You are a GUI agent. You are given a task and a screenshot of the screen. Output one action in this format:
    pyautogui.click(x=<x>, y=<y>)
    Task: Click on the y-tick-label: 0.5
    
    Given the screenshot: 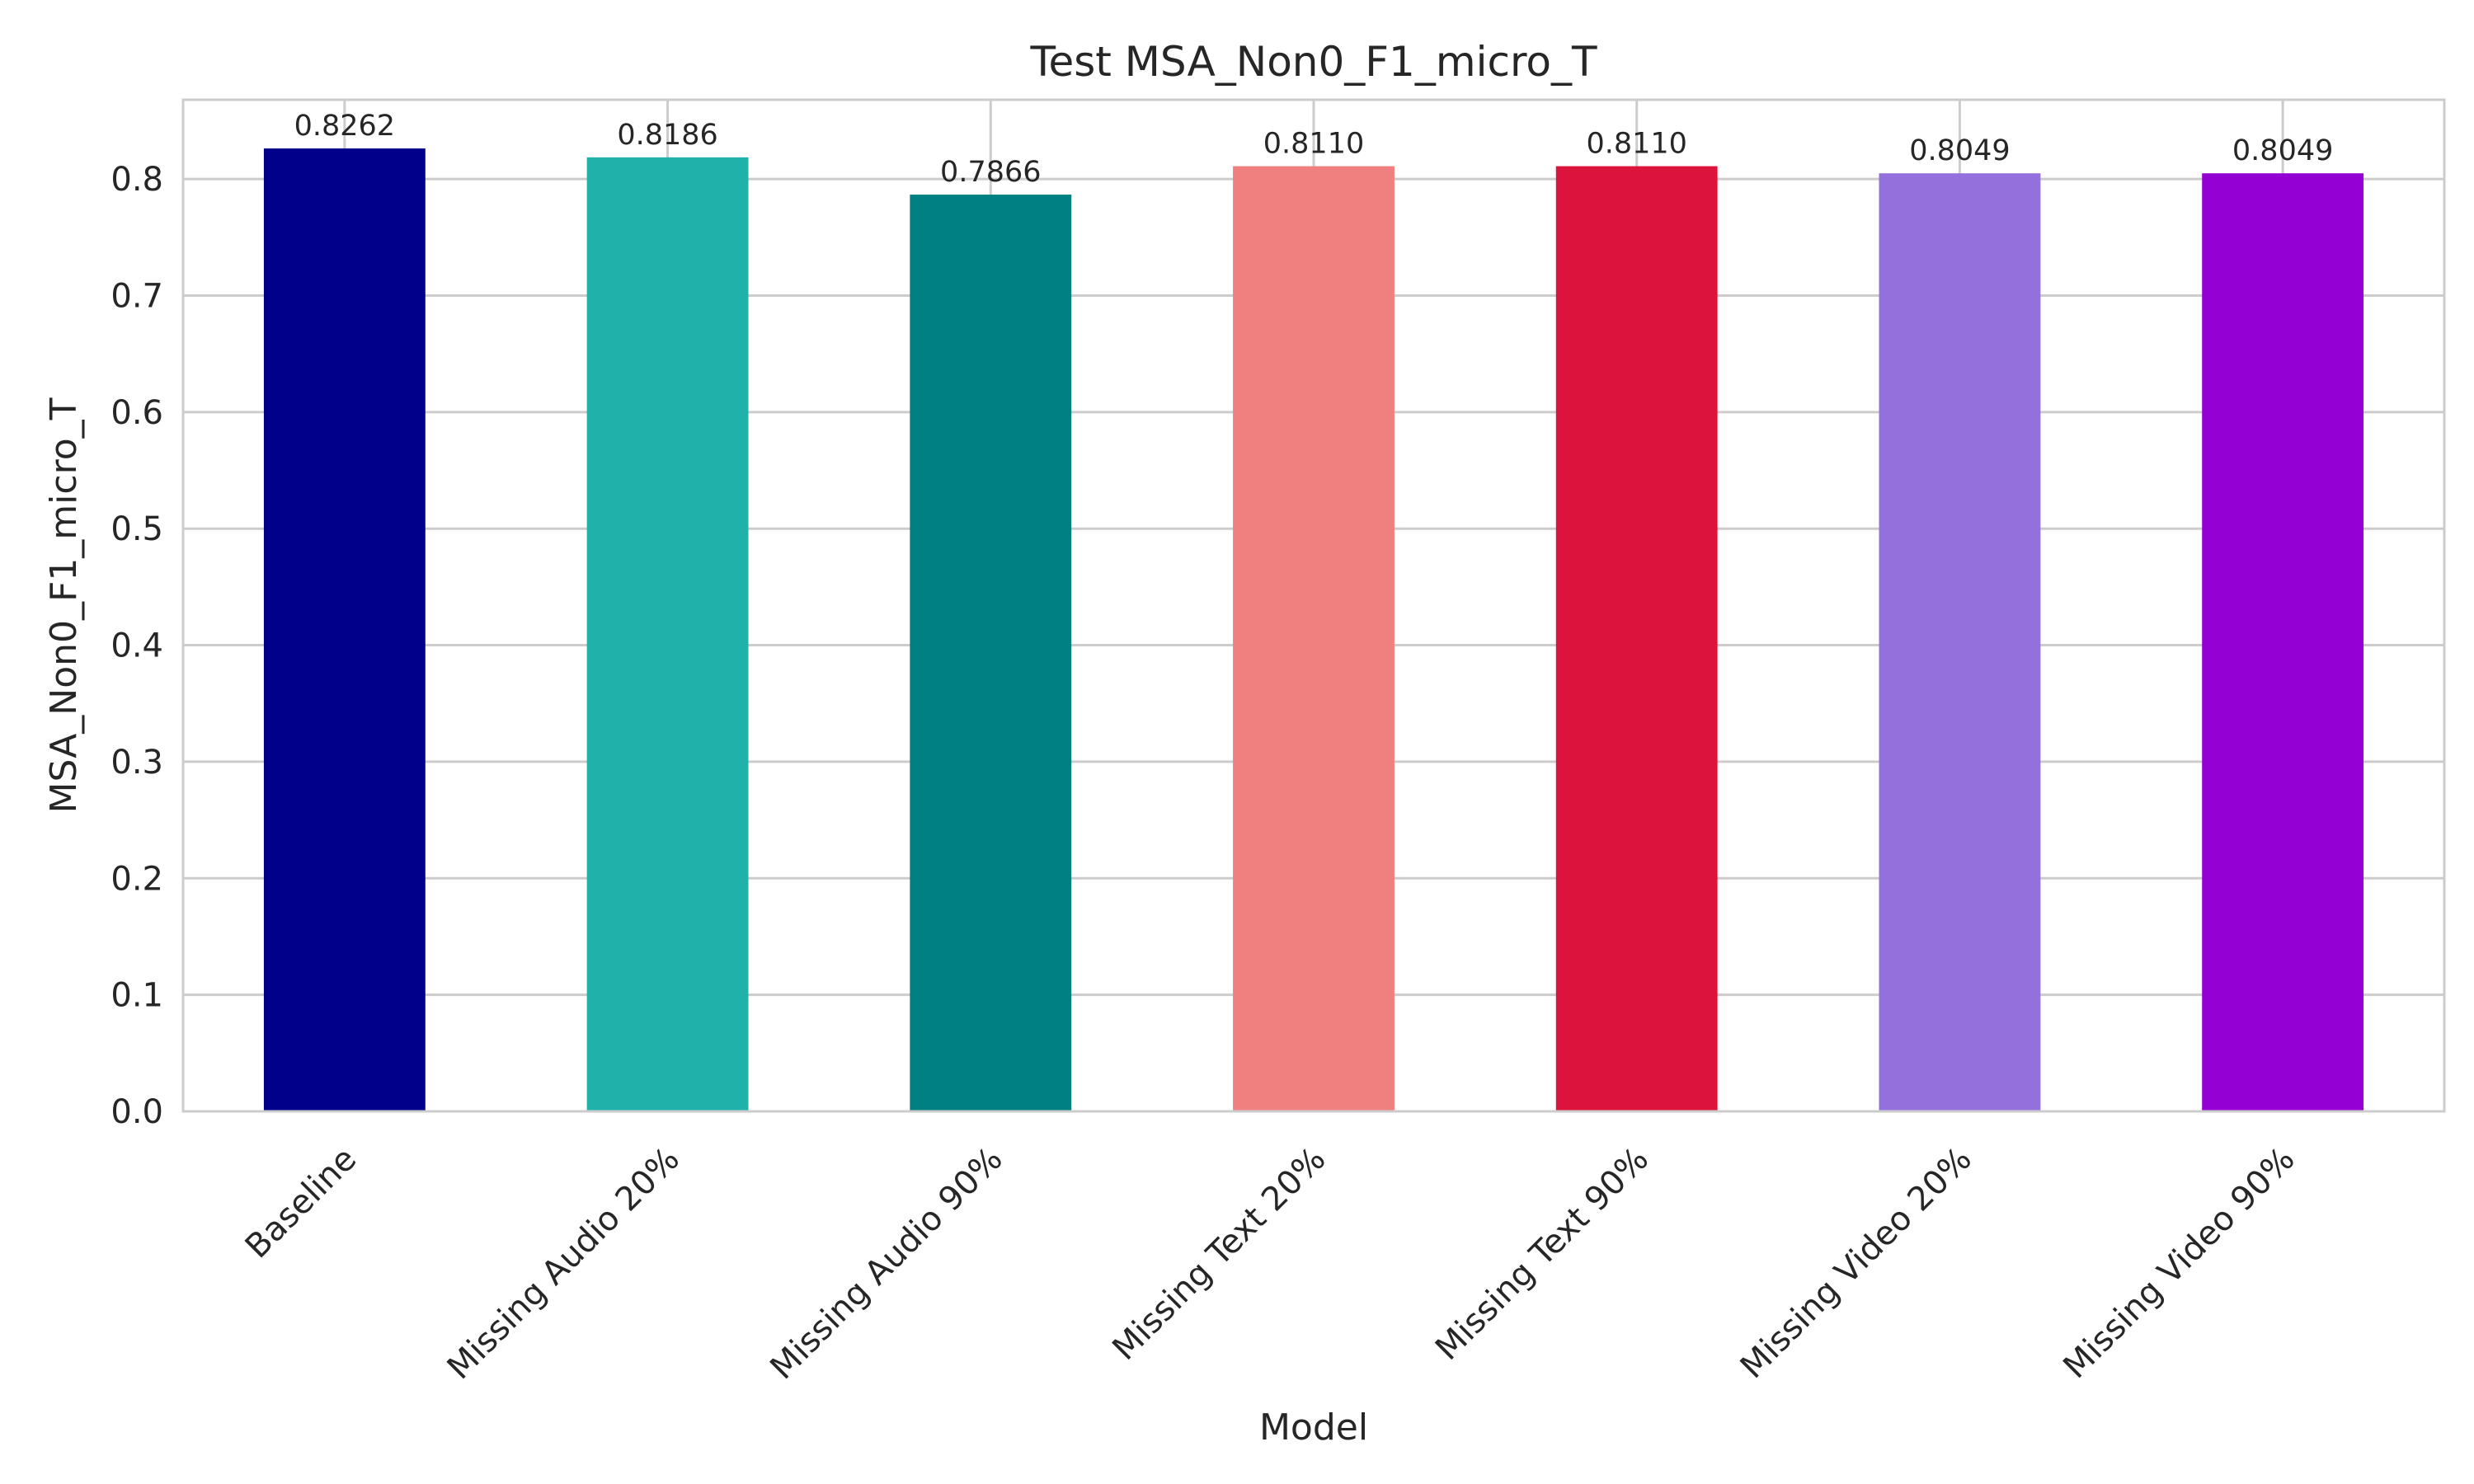 What is the action you would take?
    pyautogui.click(x=137, y=529)
    